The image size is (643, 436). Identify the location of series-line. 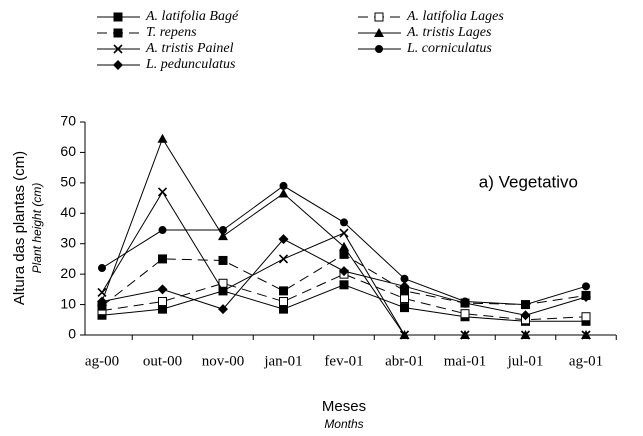
(343, 303).